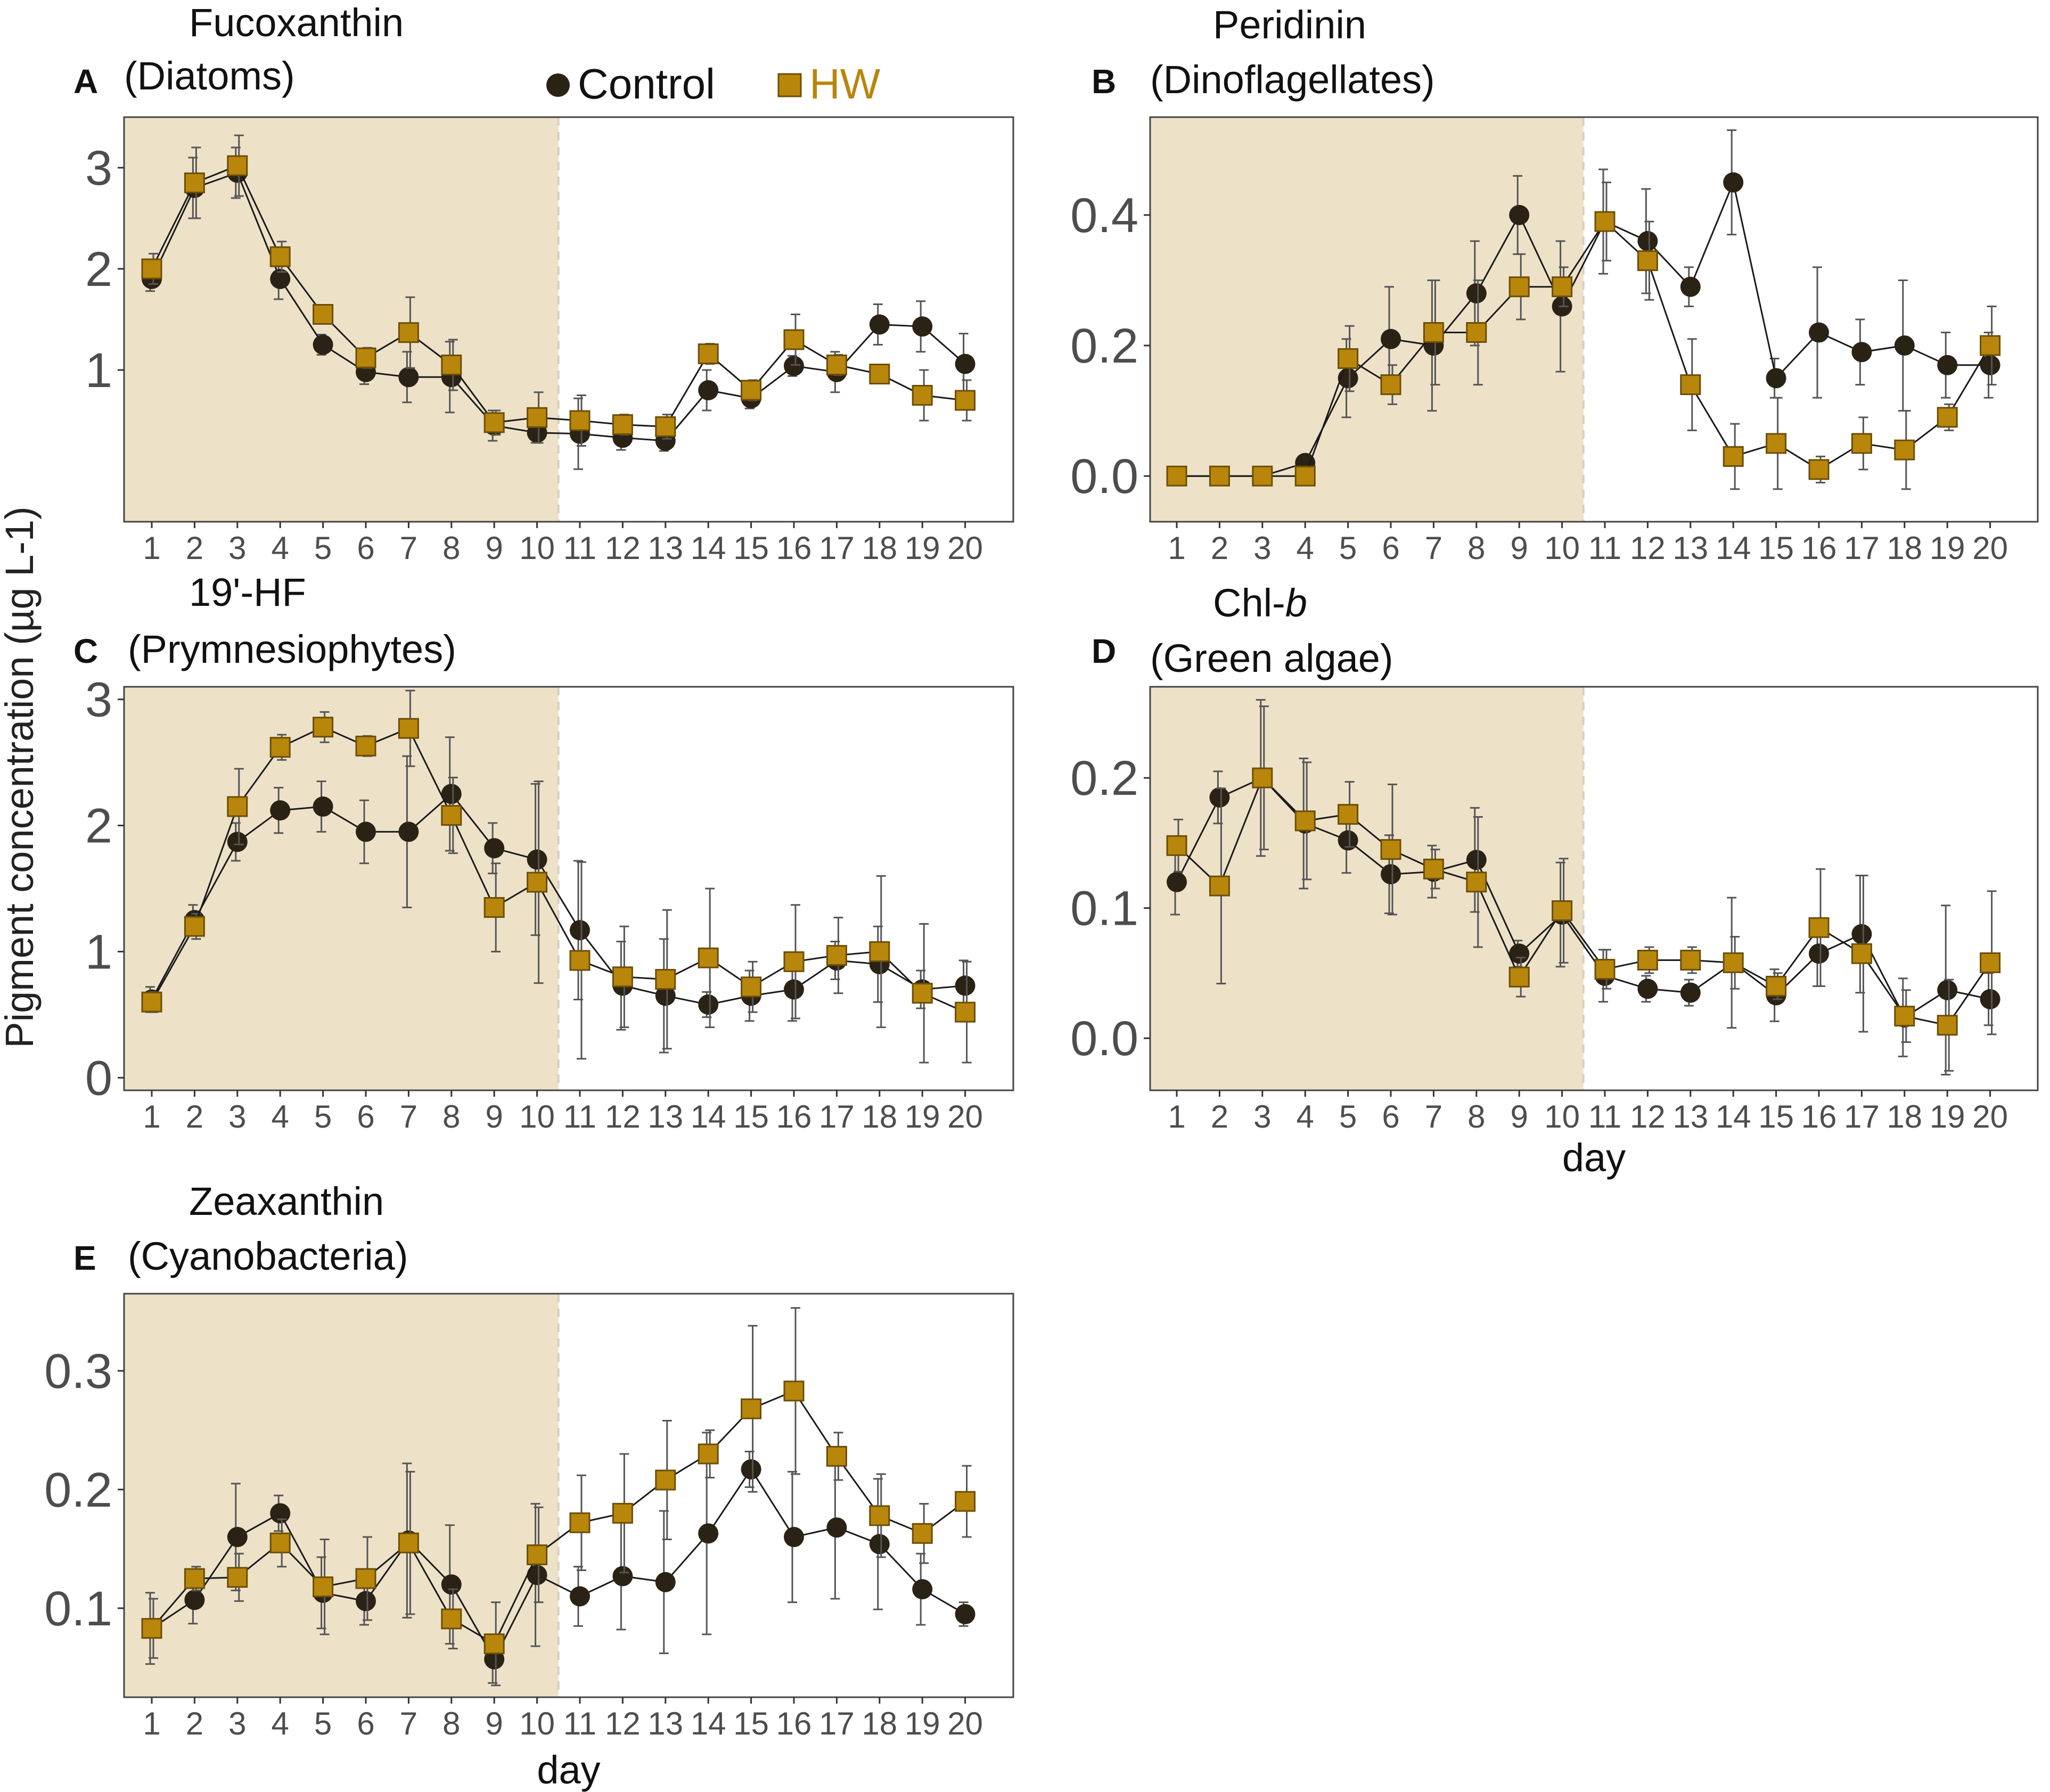  I want to click on x-tick-label: 17, so click(837, 1723).